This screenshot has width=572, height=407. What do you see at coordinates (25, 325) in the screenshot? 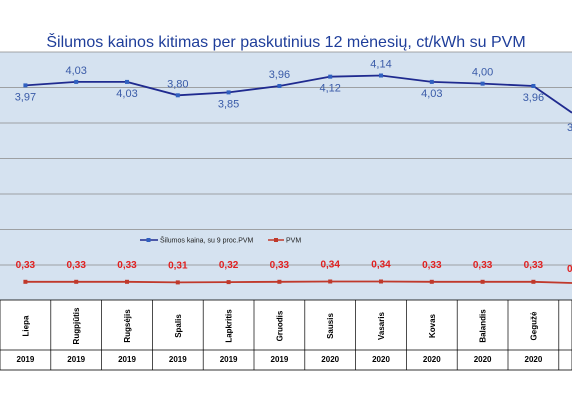
I see `category-label: Liepa` at bounding box center [25, 325].